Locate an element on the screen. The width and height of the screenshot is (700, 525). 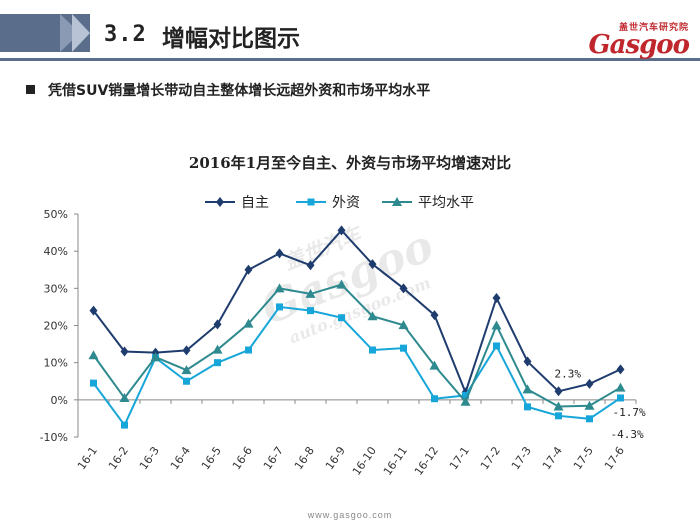
section-title: 增幅对比图示 is located at coordinates (231, 39).